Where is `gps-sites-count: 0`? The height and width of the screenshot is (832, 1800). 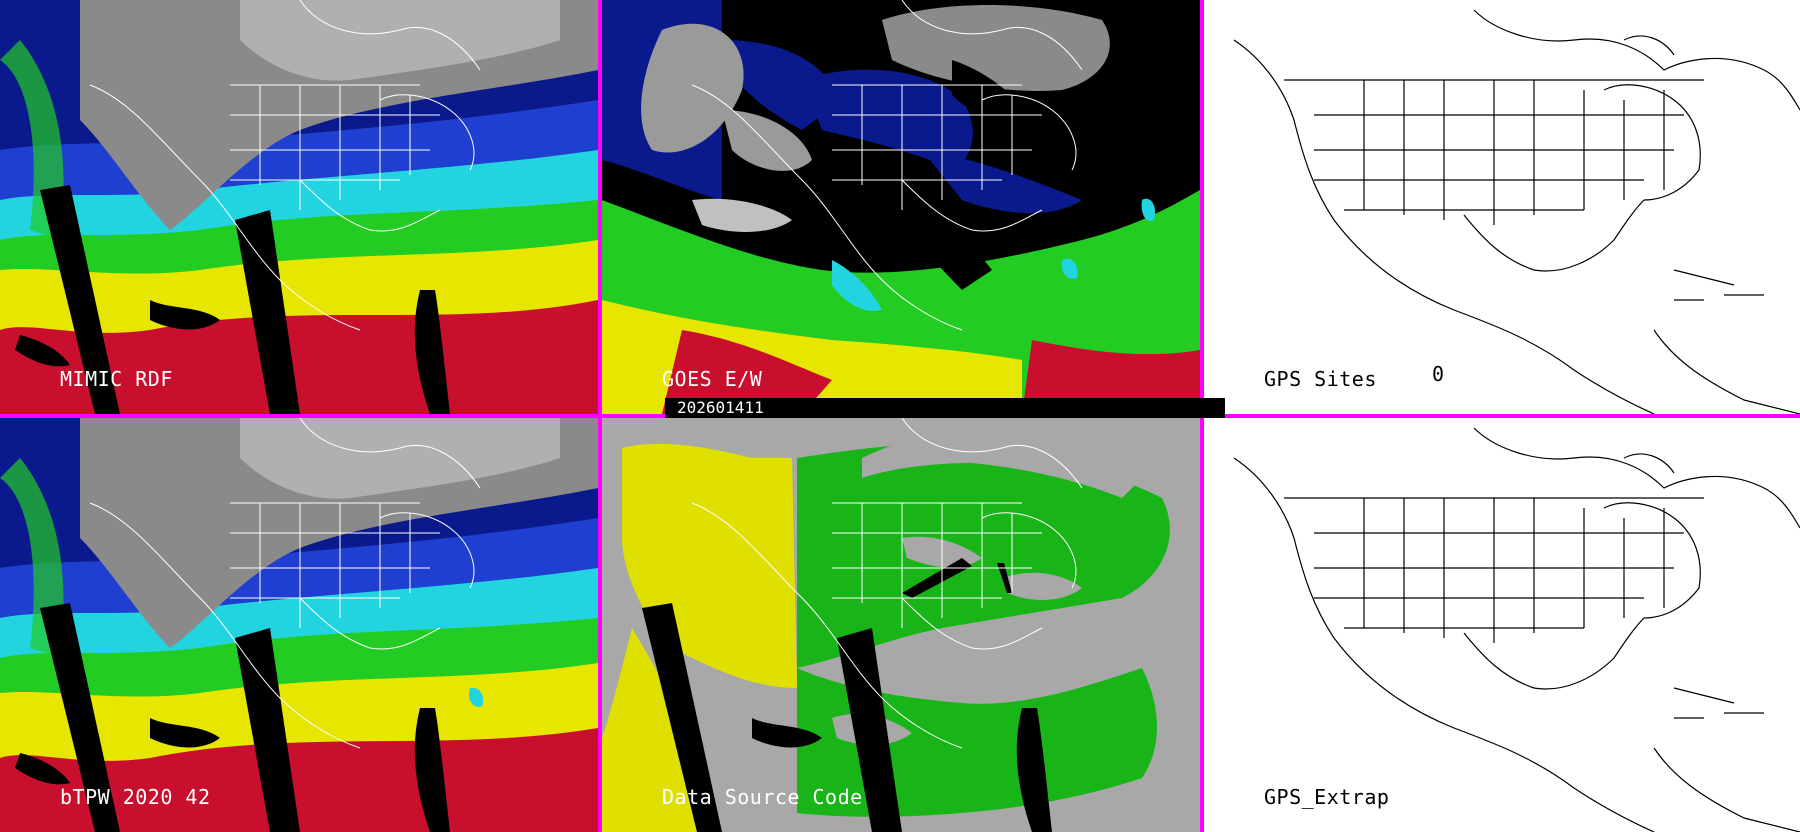 gps-sites-count: 0 is located at coordinates (1438, 374).